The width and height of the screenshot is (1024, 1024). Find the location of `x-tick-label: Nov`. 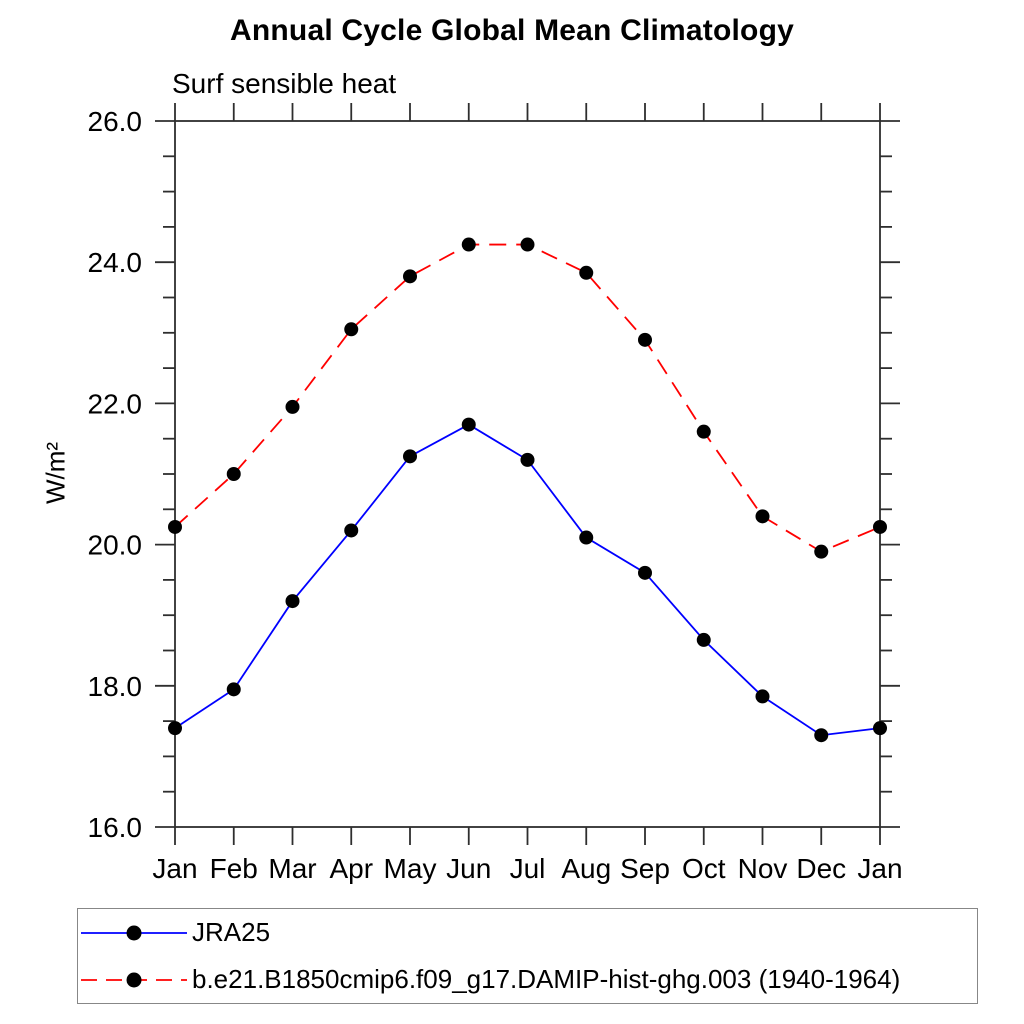

x-tick-label: Nov is located at coordinates (763, 868).